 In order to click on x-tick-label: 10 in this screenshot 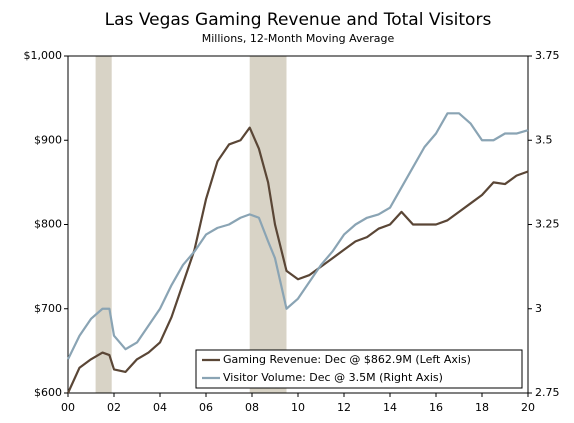, I will do `click(298, 407)`.